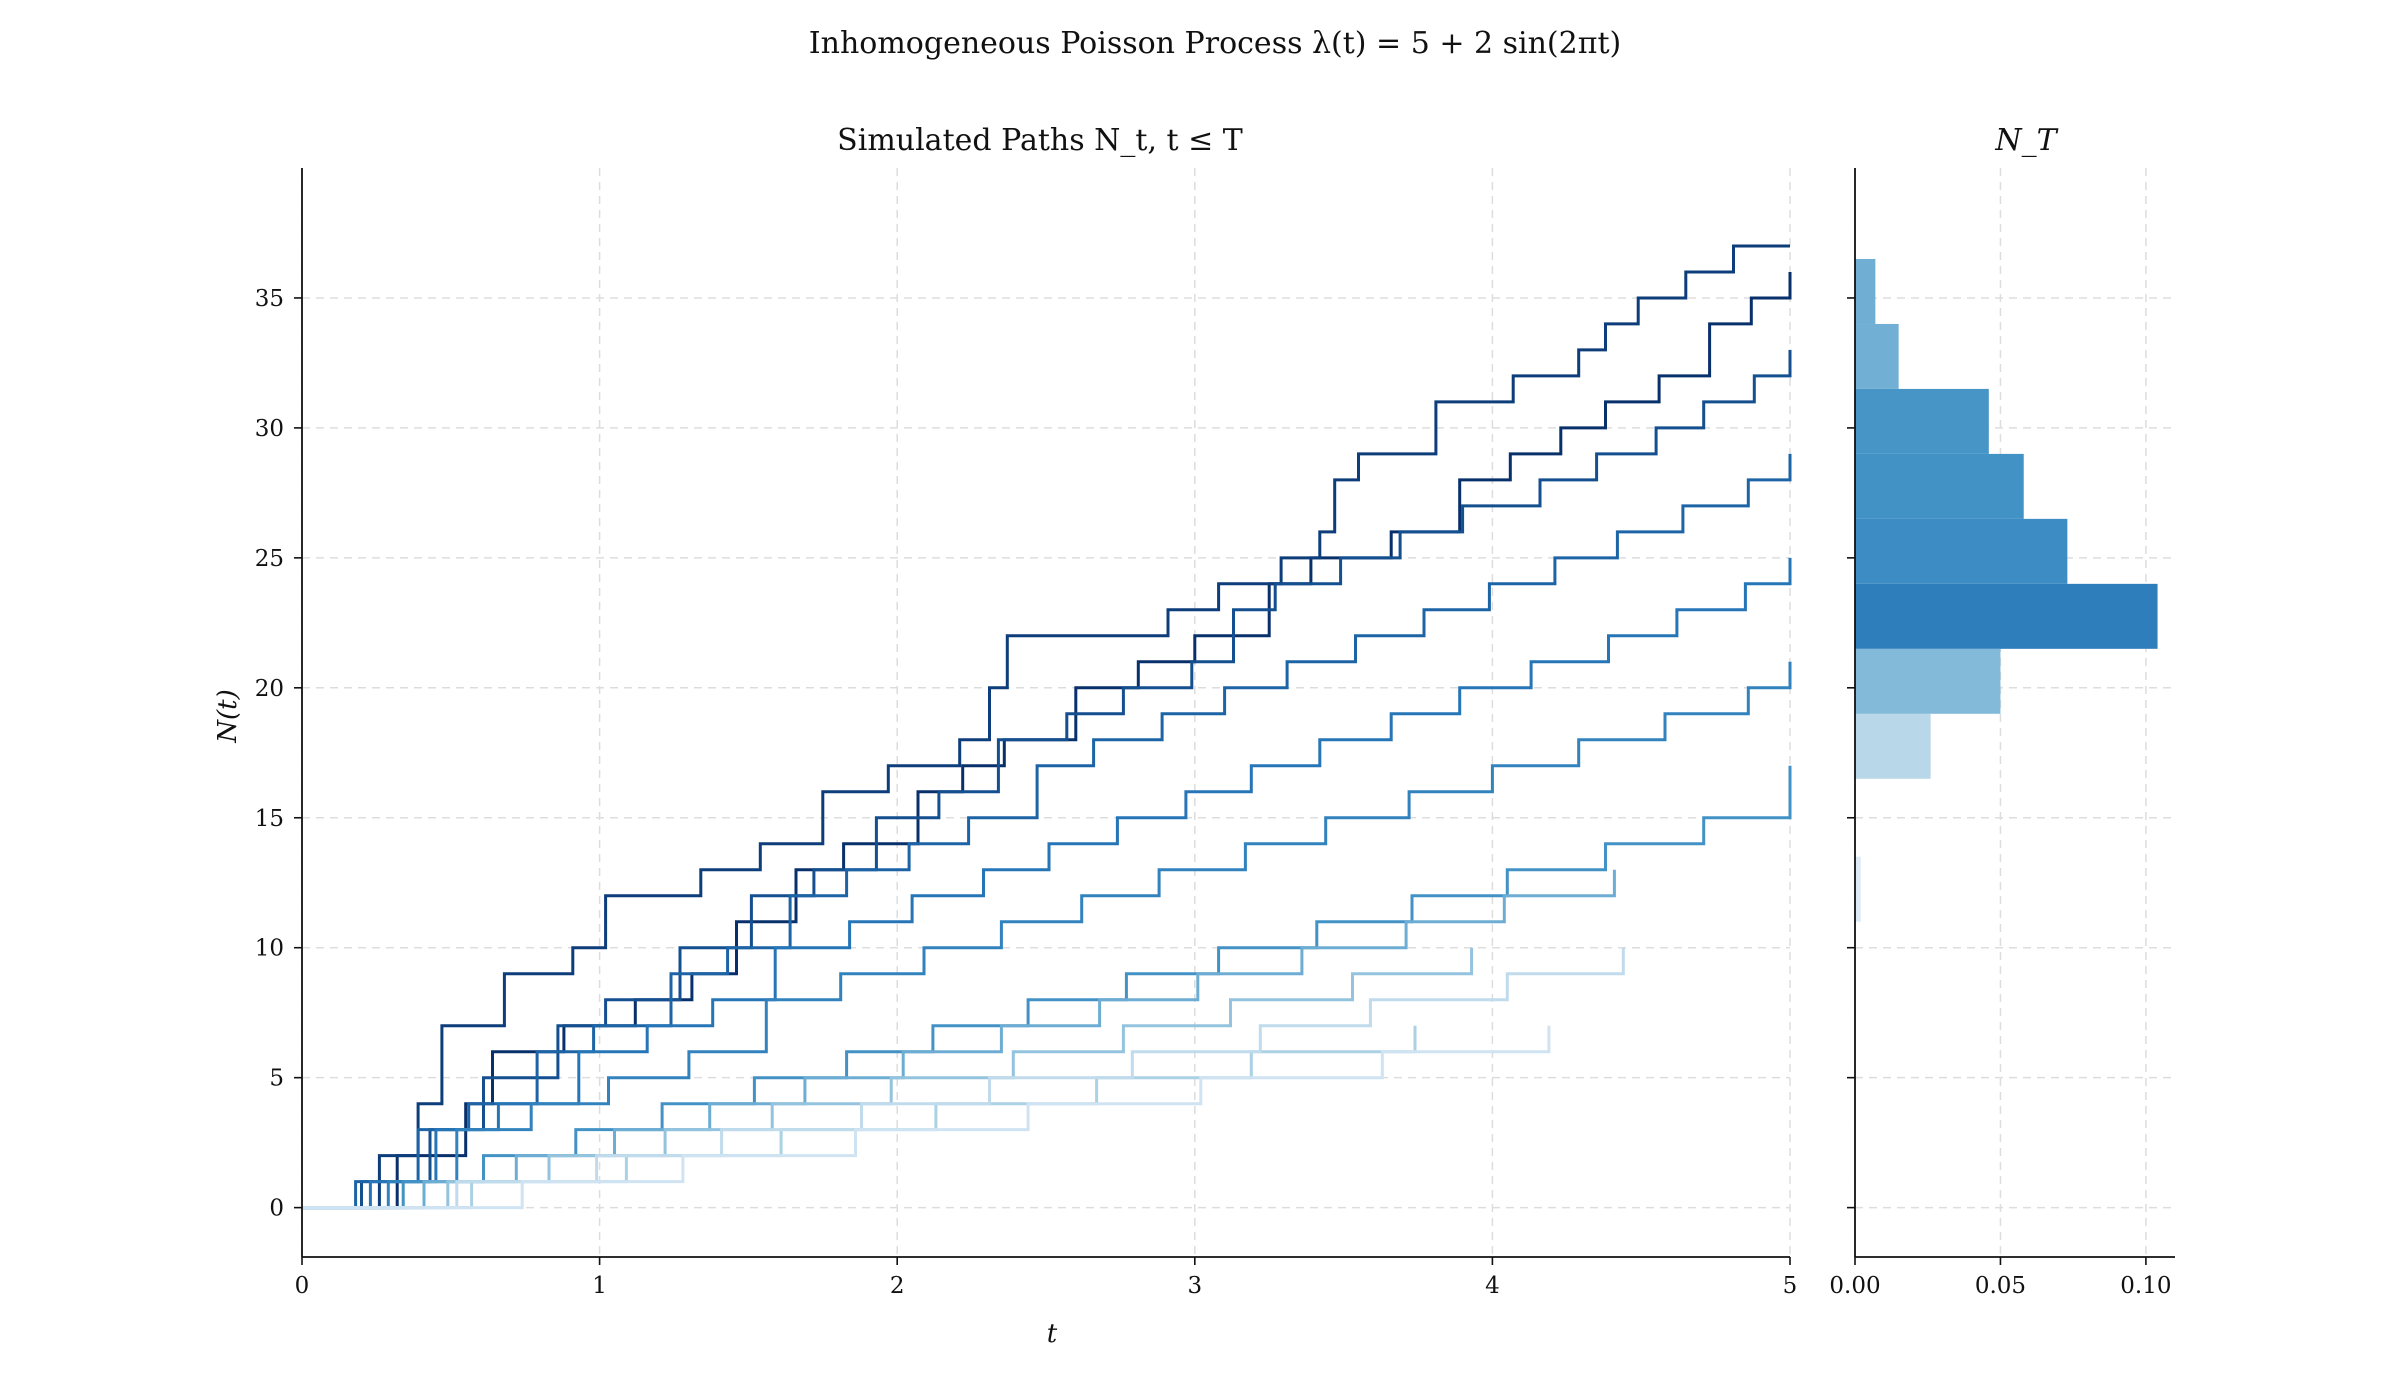  What do you see at coordinates (276, 1079) in the screenshot?
I see `y-tick-label: 5` at bounding box center [276, 1079].